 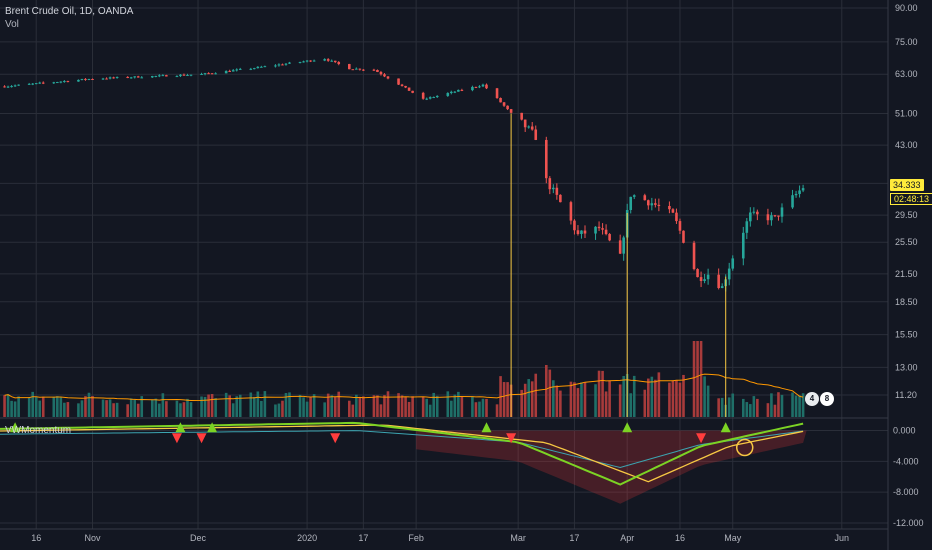 What do you see at coordinates (906, 215) in the screenshot?
I see `price-tick-label: 29.50` at bounding box center [906, 215].